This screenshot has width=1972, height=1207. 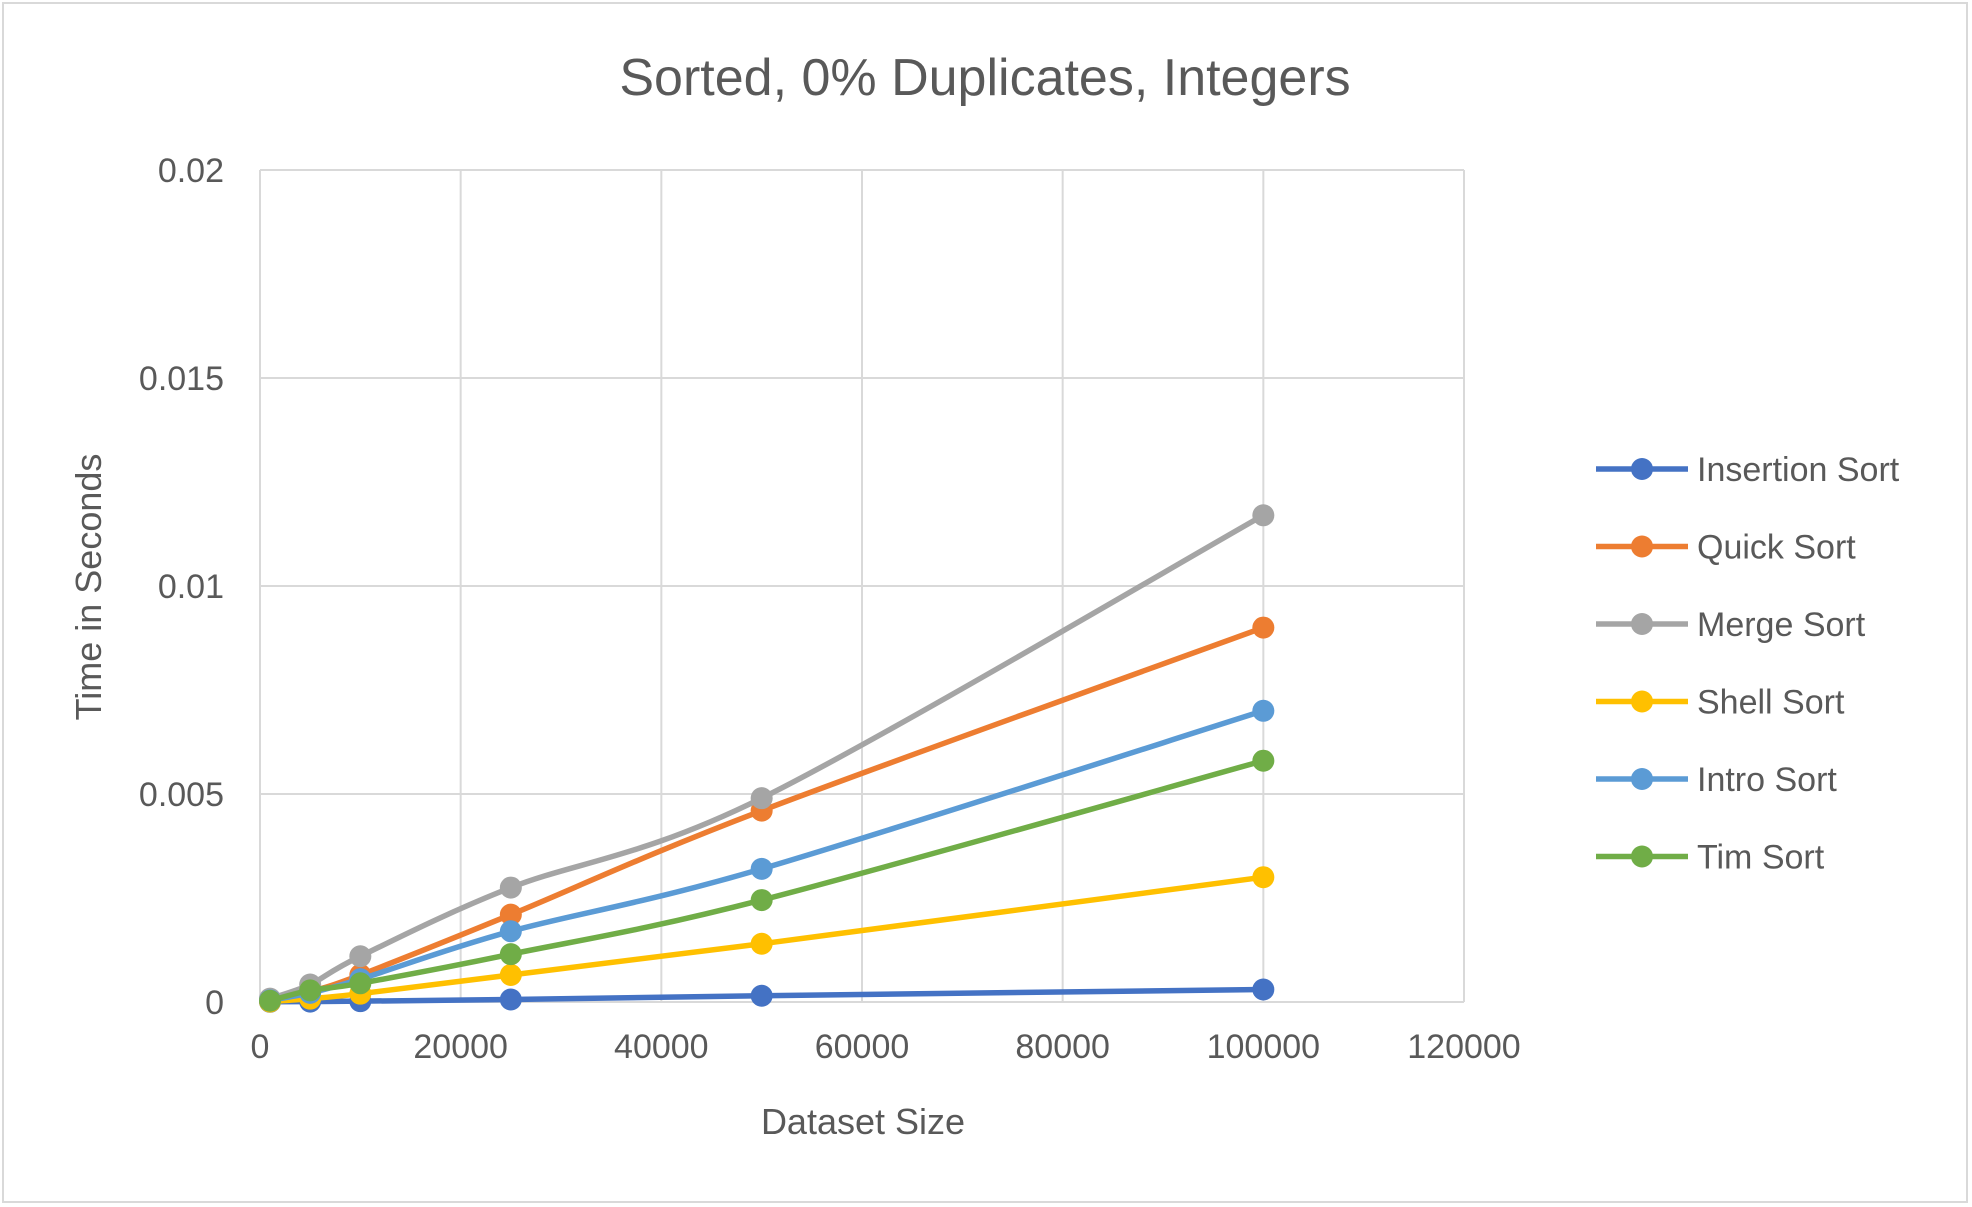 I want to click on legend-item: Tim Sort, so click(x=1710, y=858).